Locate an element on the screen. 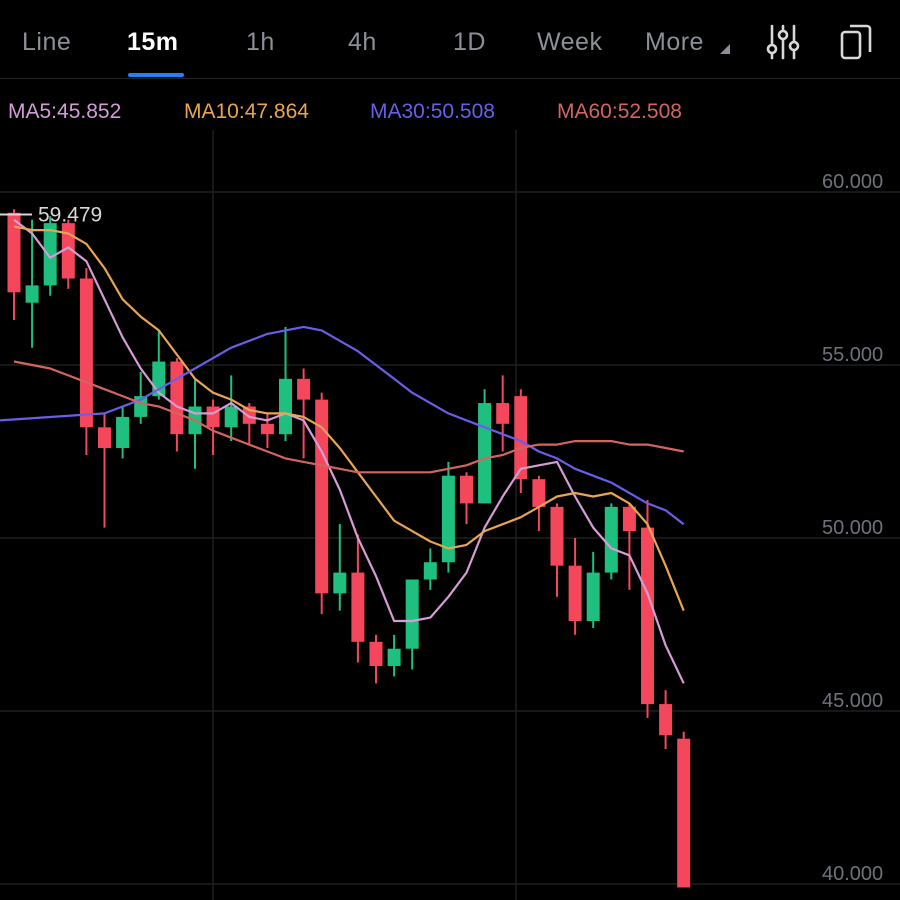 This screenshot has height=900, width=900. ma60-line is located at coordinates (348, 417).